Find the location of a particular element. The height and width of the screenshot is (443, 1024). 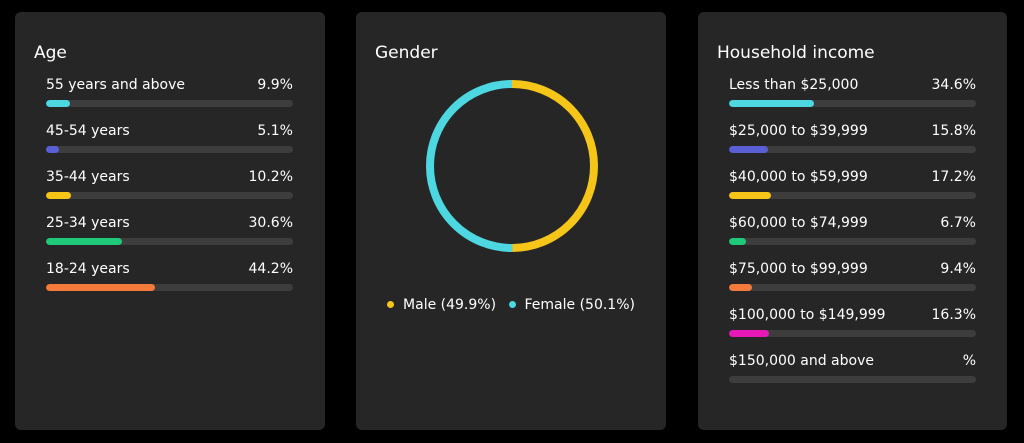

age-bar-label: 18-24 years is located at coordinates (88, 269).